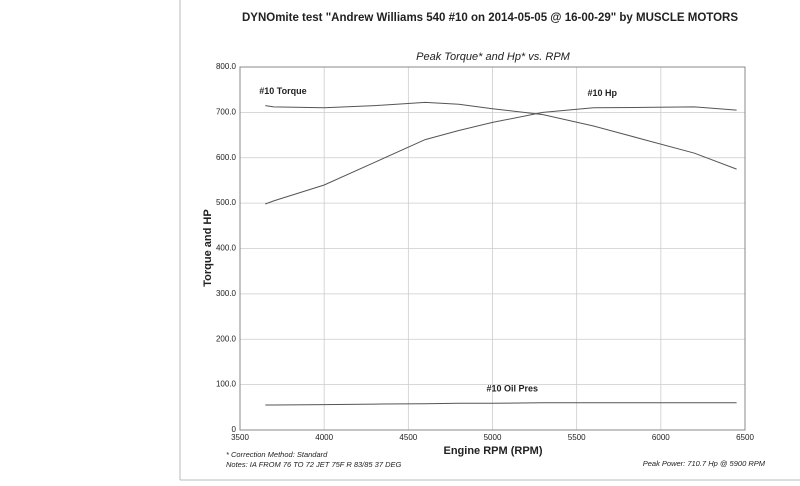 The image size is (800, 486). I want to click on peak-note: Peak Power: 710.7 Hp @ 5900 RPM, so click(704, 463).